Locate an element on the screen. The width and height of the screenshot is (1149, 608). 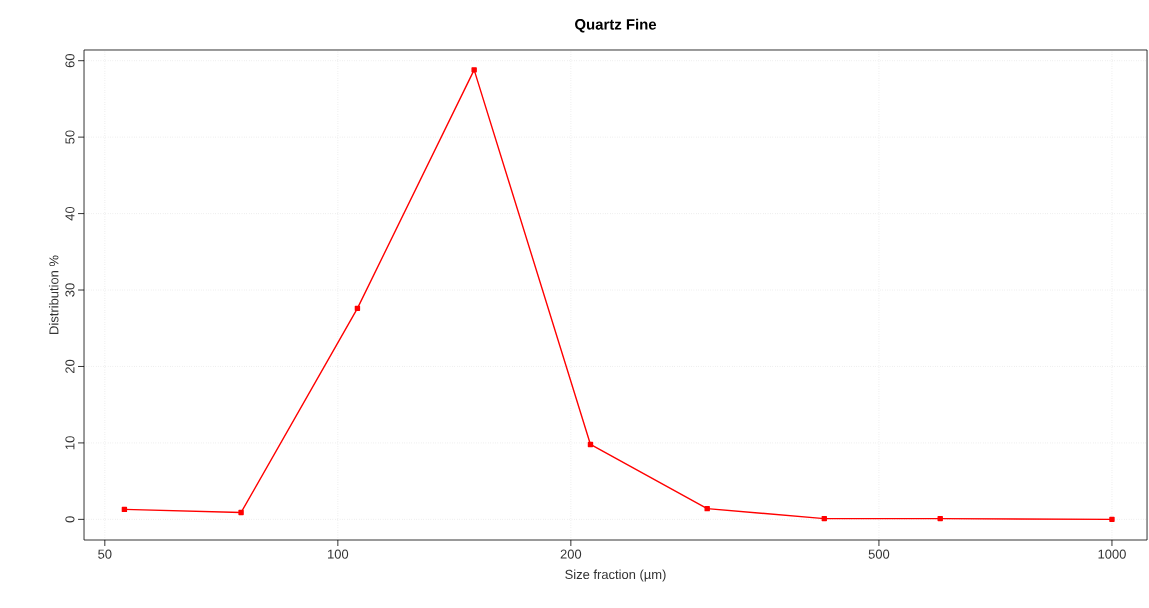
x-tick-label: 200 is located at coordinates (571, 554).